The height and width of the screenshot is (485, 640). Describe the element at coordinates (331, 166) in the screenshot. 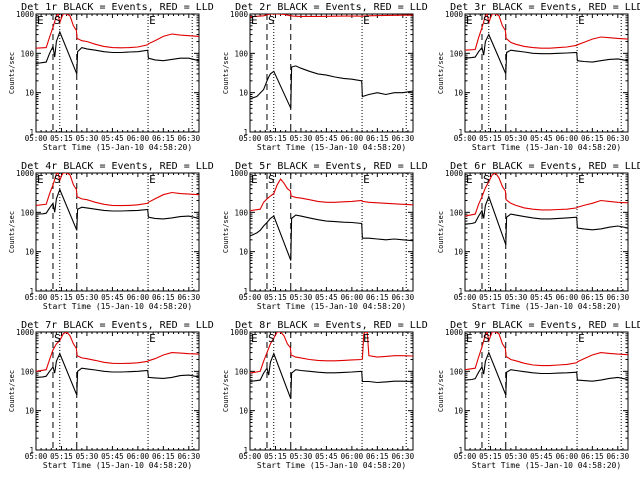

I see `panel-title: Det 5r BLACK = Events, RED = LLD` at that location.